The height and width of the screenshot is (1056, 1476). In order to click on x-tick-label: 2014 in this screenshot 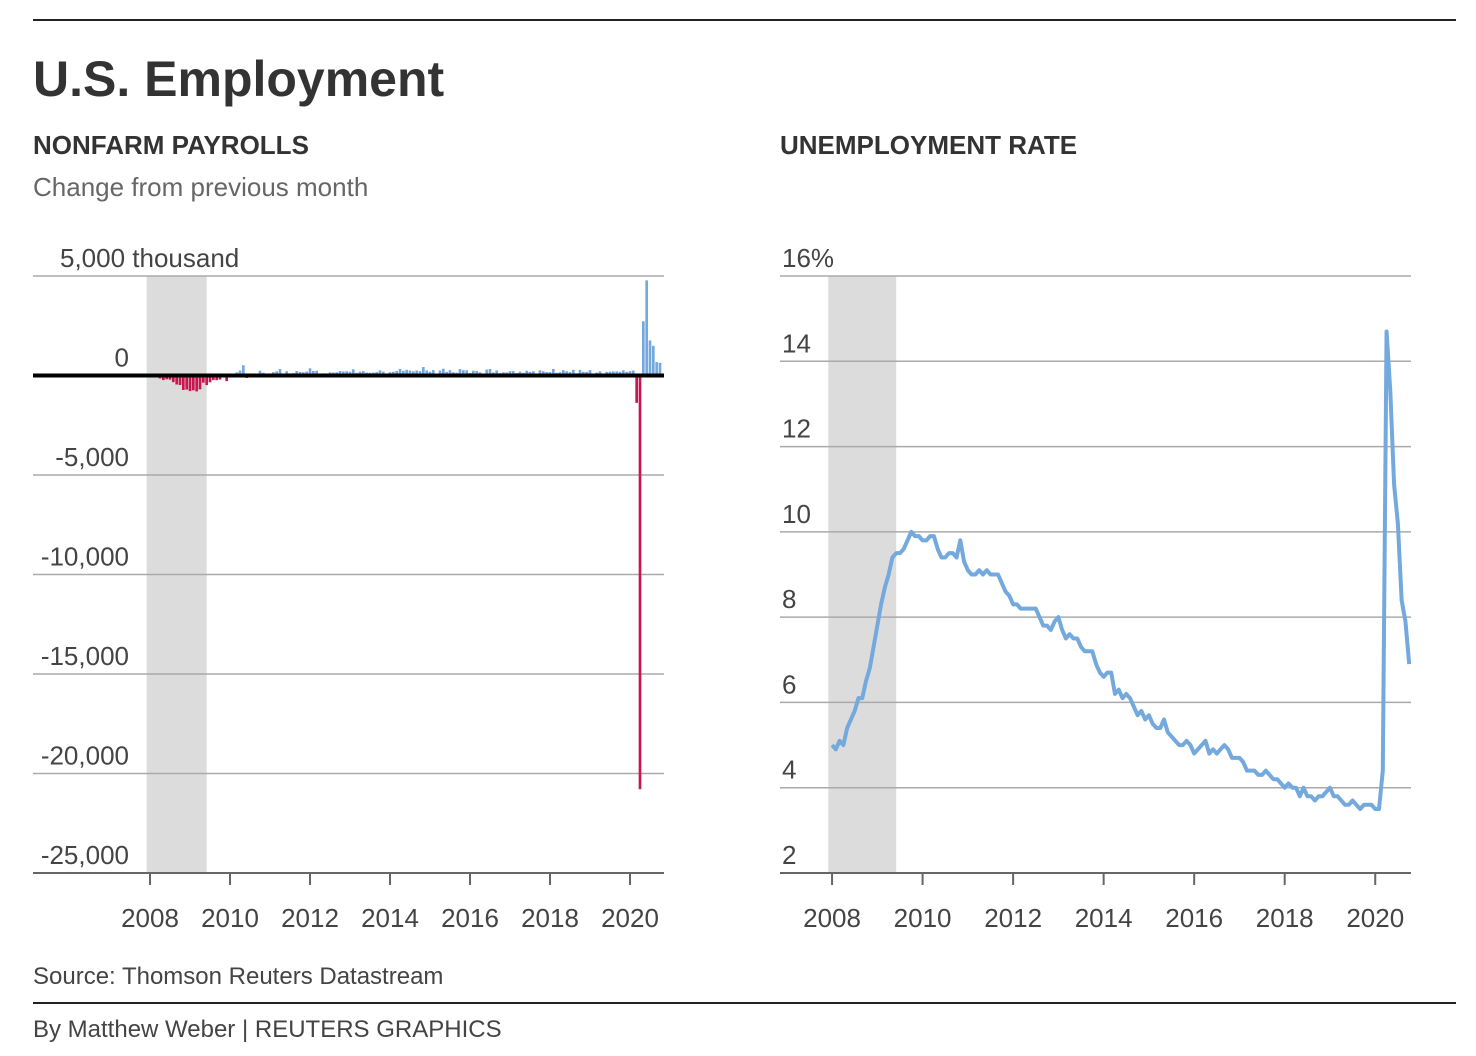, I will do `click(390, 918)`.